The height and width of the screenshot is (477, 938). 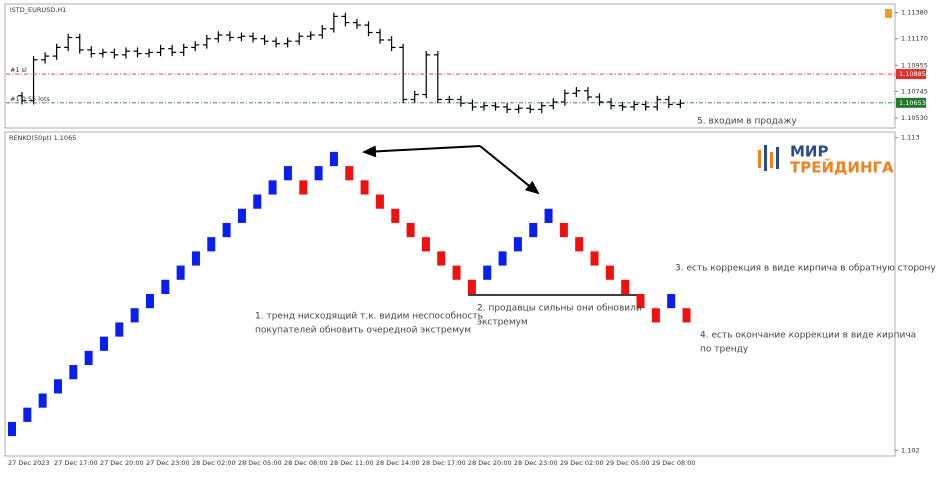 I want to click on logo-icon, so click(x=768, y=158).